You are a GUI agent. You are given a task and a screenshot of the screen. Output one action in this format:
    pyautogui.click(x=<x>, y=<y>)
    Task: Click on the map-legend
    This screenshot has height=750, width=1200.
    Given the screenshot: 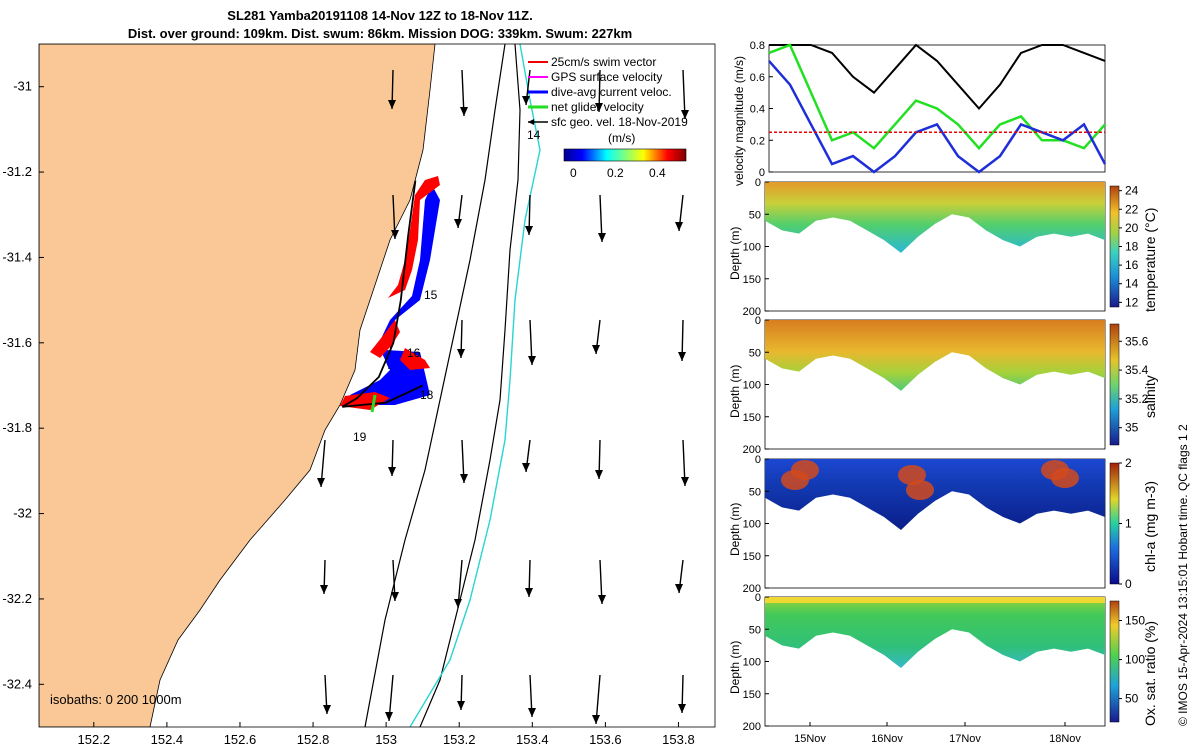 What is the action you would take?
    pyautogui.click(x=607, y=111)
    